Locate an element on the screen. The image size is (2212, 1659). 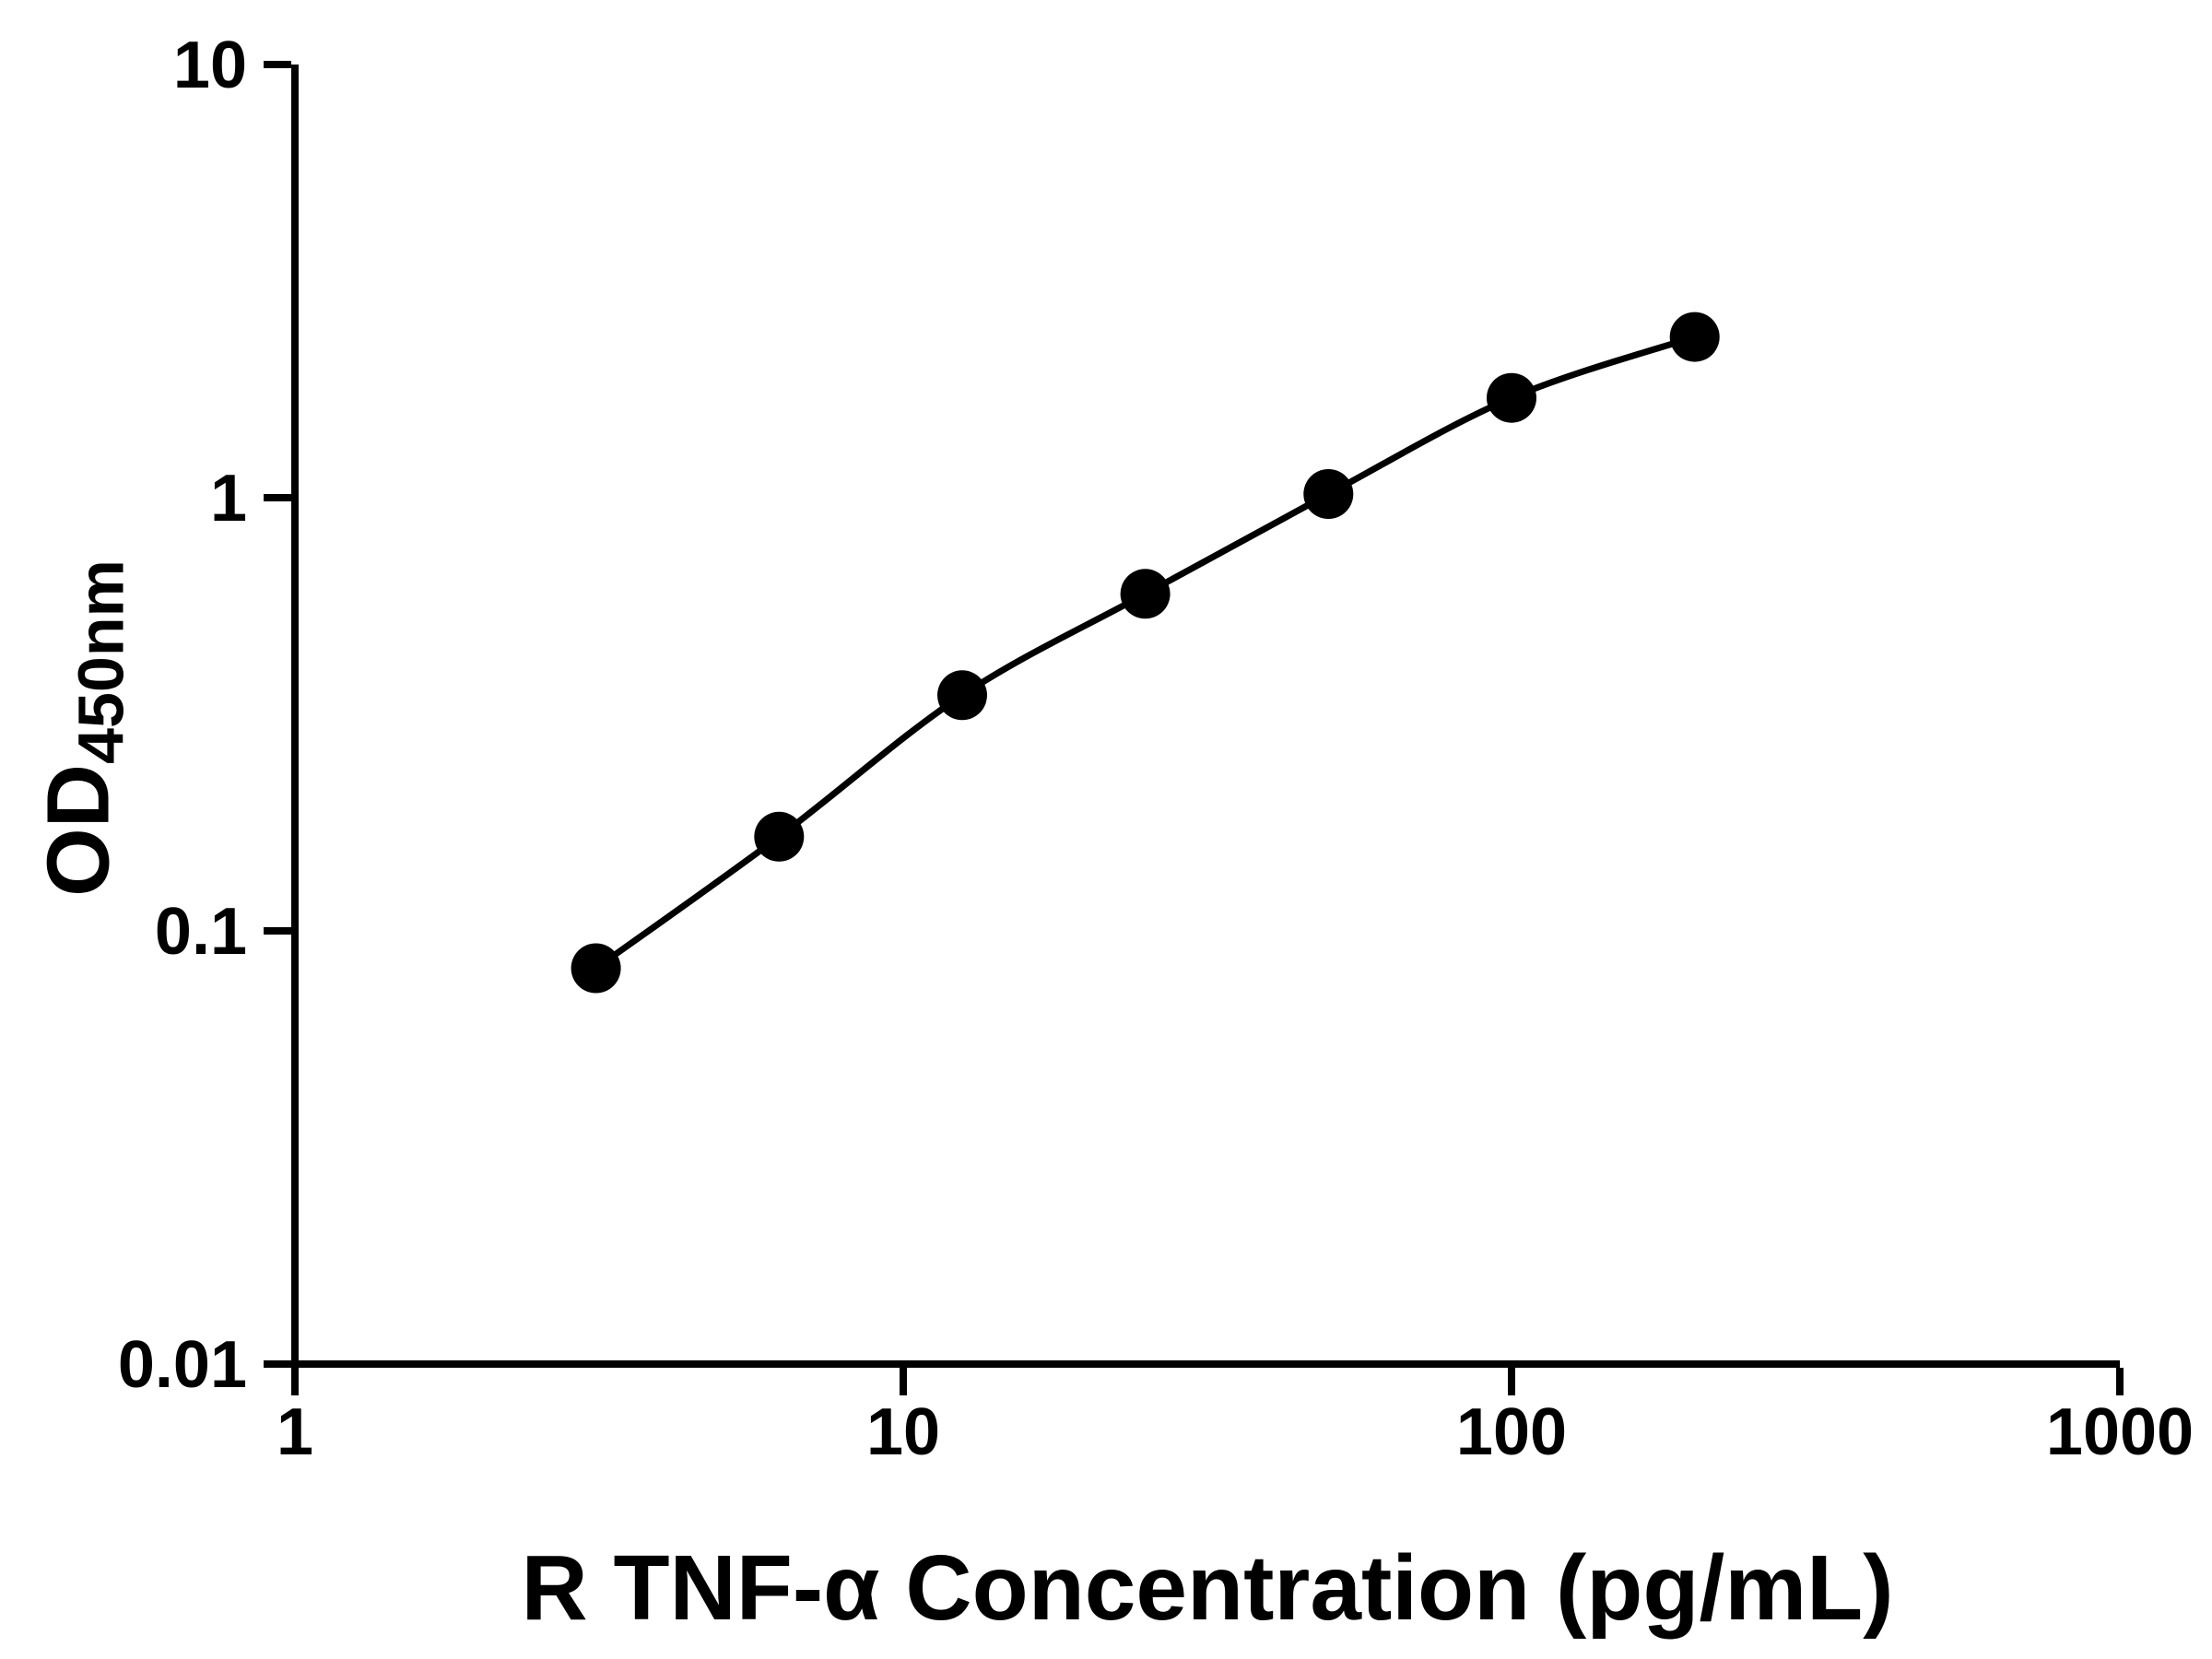
x-axis-tick-label: 1000 is located at coordinates (2120, 1432).